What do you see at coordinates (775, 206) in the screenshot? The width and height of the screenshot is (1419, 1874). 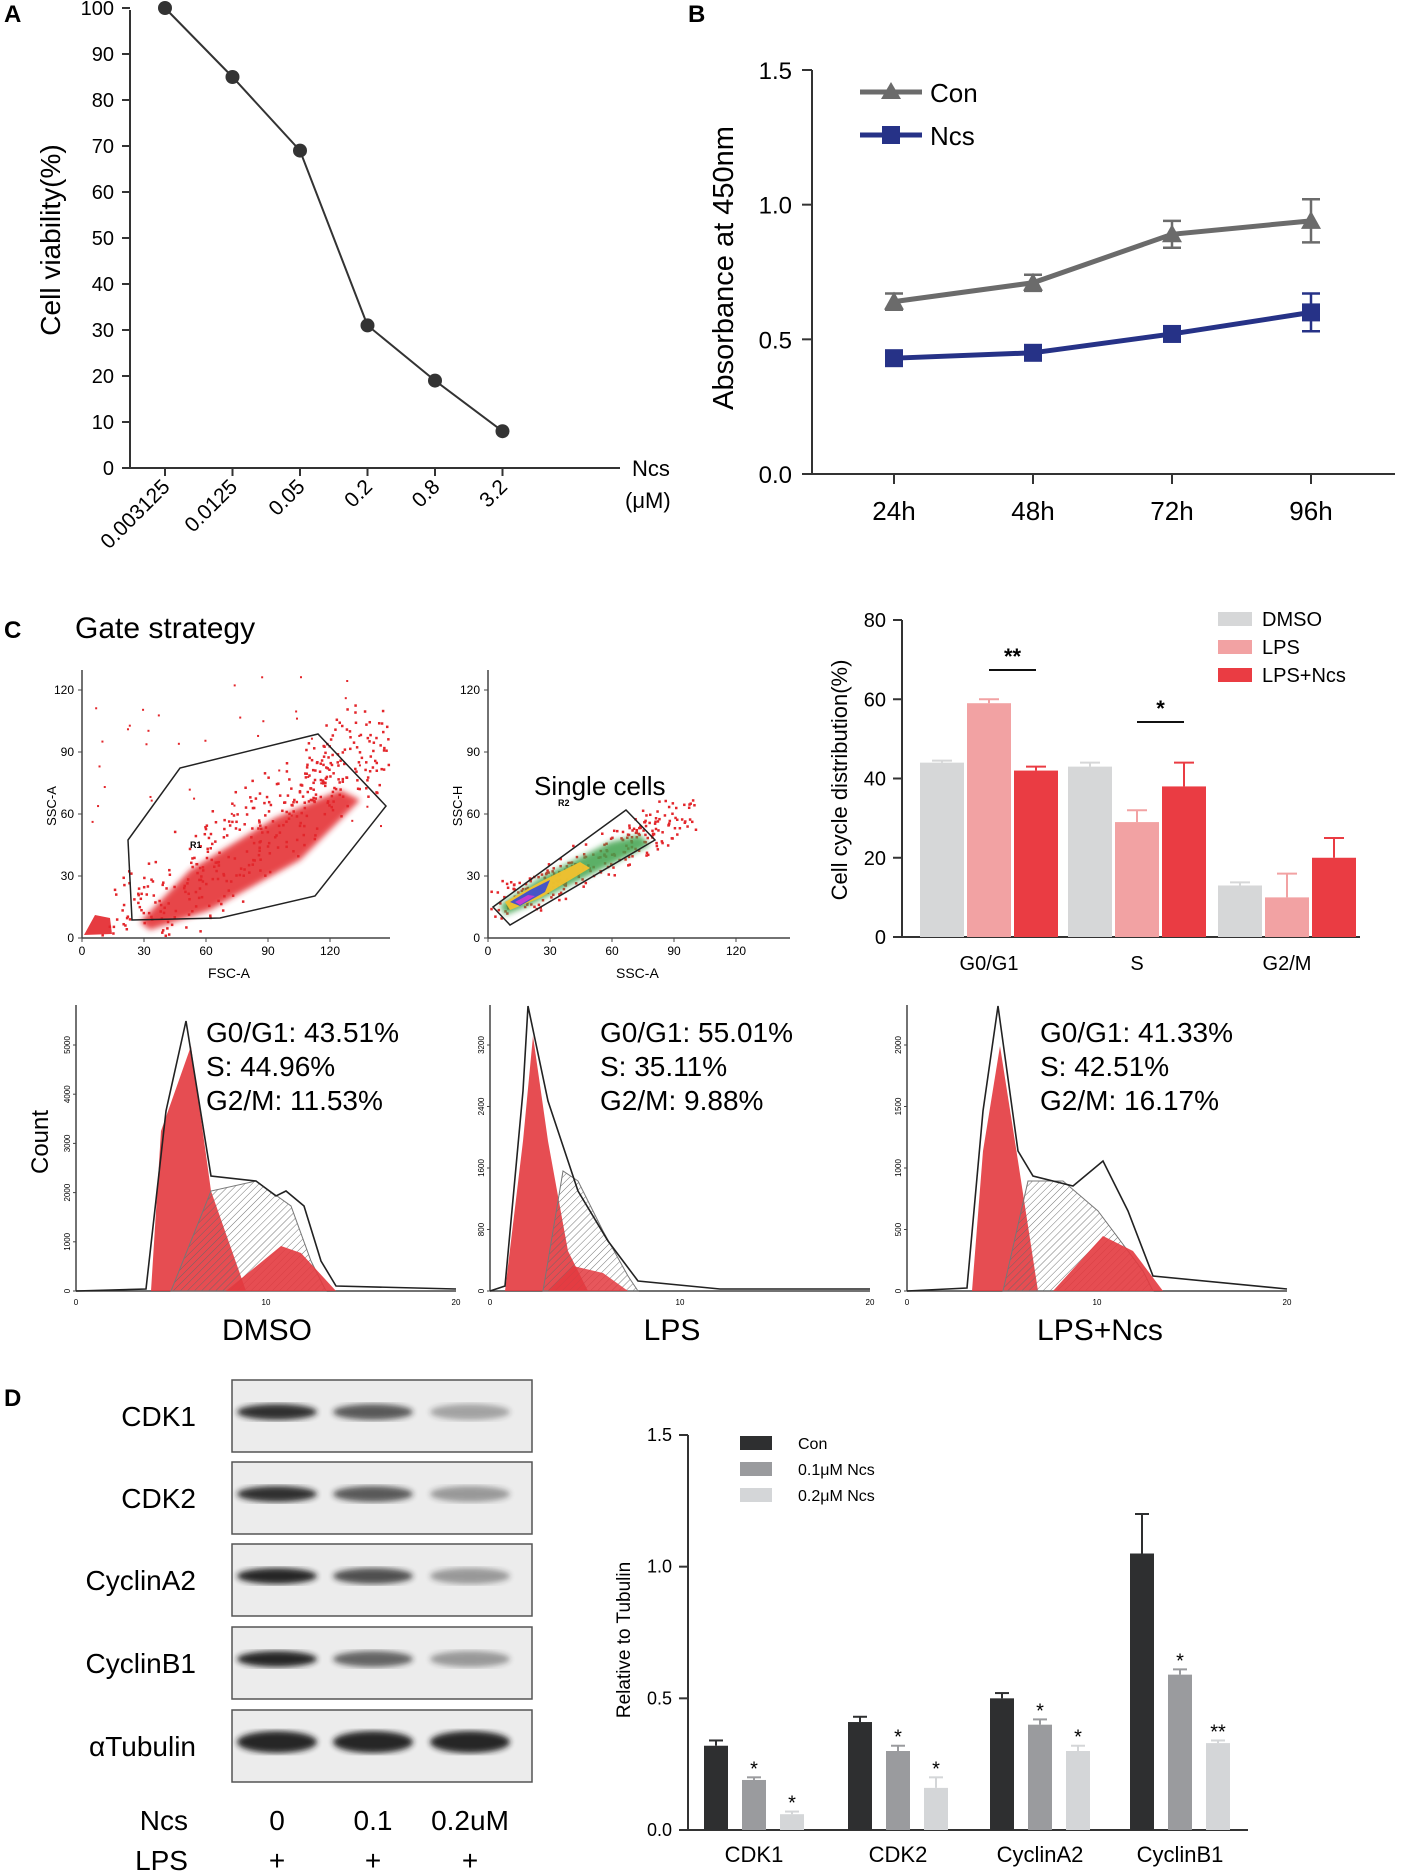 I see `b-y-tick-label: 1.0` at bounding box center [775, 206].